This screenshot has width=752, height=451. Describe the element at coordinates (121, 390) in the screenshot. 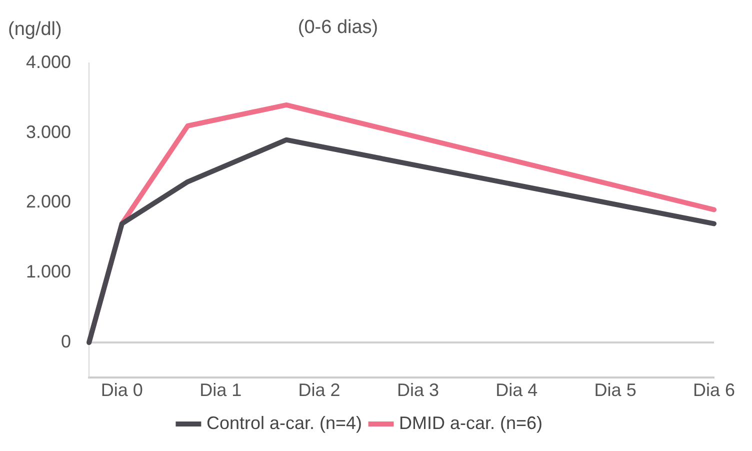

I see `x-tick-label: Dia 0` at that location.